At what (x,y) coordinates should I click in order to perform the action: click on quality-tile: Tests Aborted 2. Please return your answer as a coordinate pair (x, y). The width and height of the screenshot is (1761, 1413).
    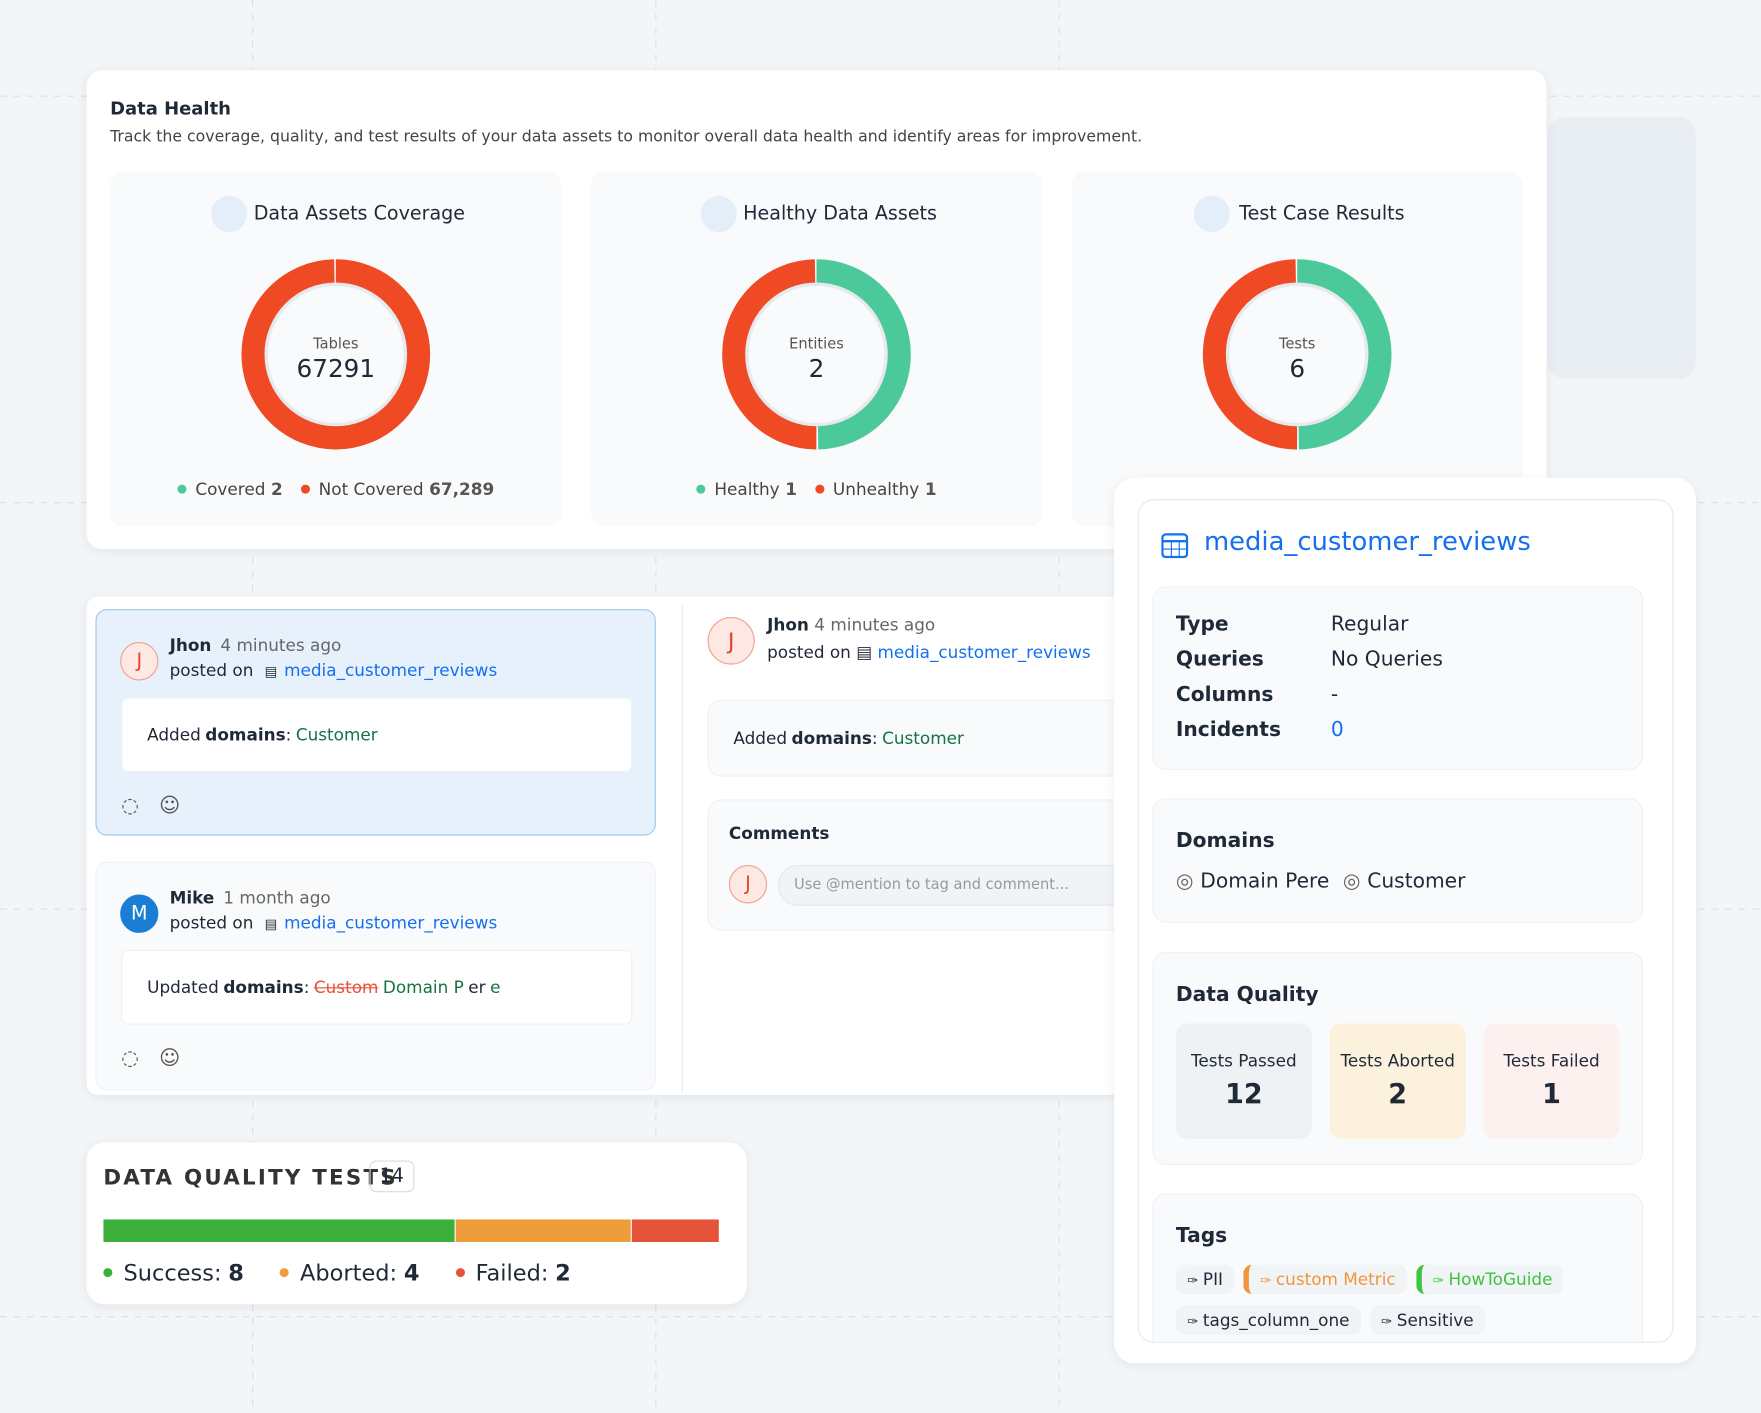
    Looking at the image, I should click on (1397, 1081).